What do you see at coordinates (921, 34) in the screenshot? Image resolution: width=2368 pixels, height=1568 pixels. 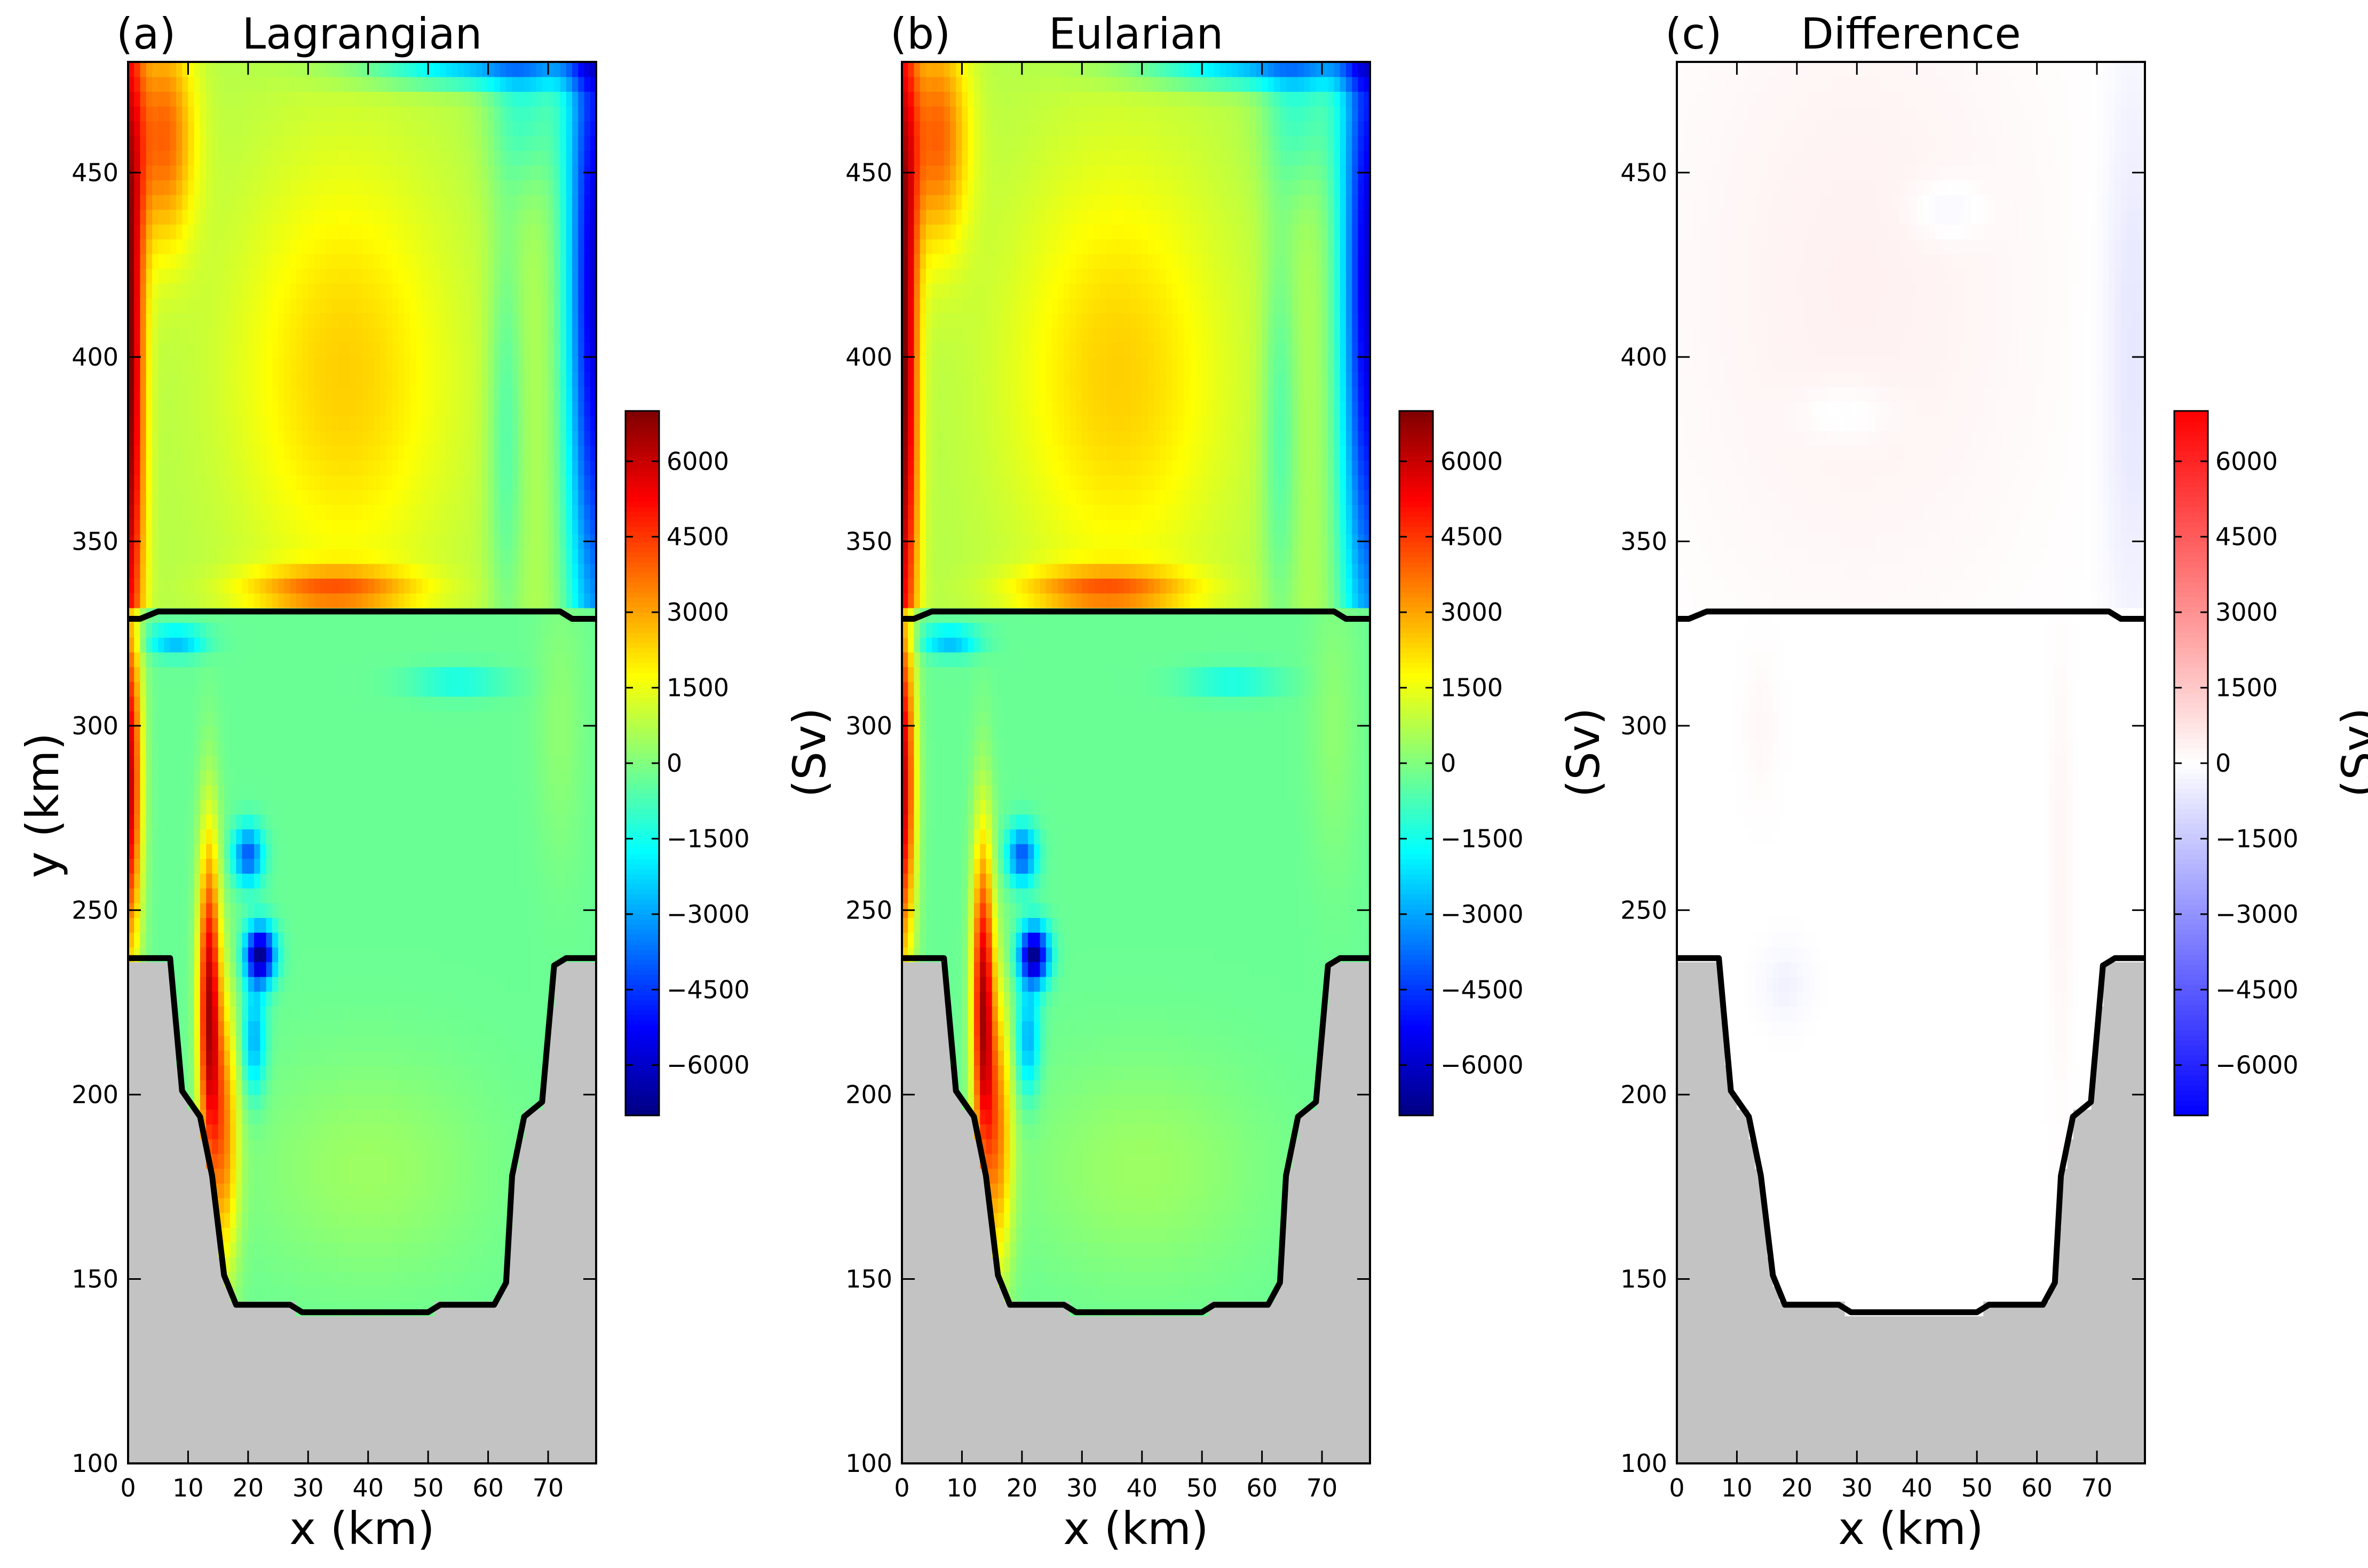 I see `panel-letter: (b)` at bounding box center [921, 34].